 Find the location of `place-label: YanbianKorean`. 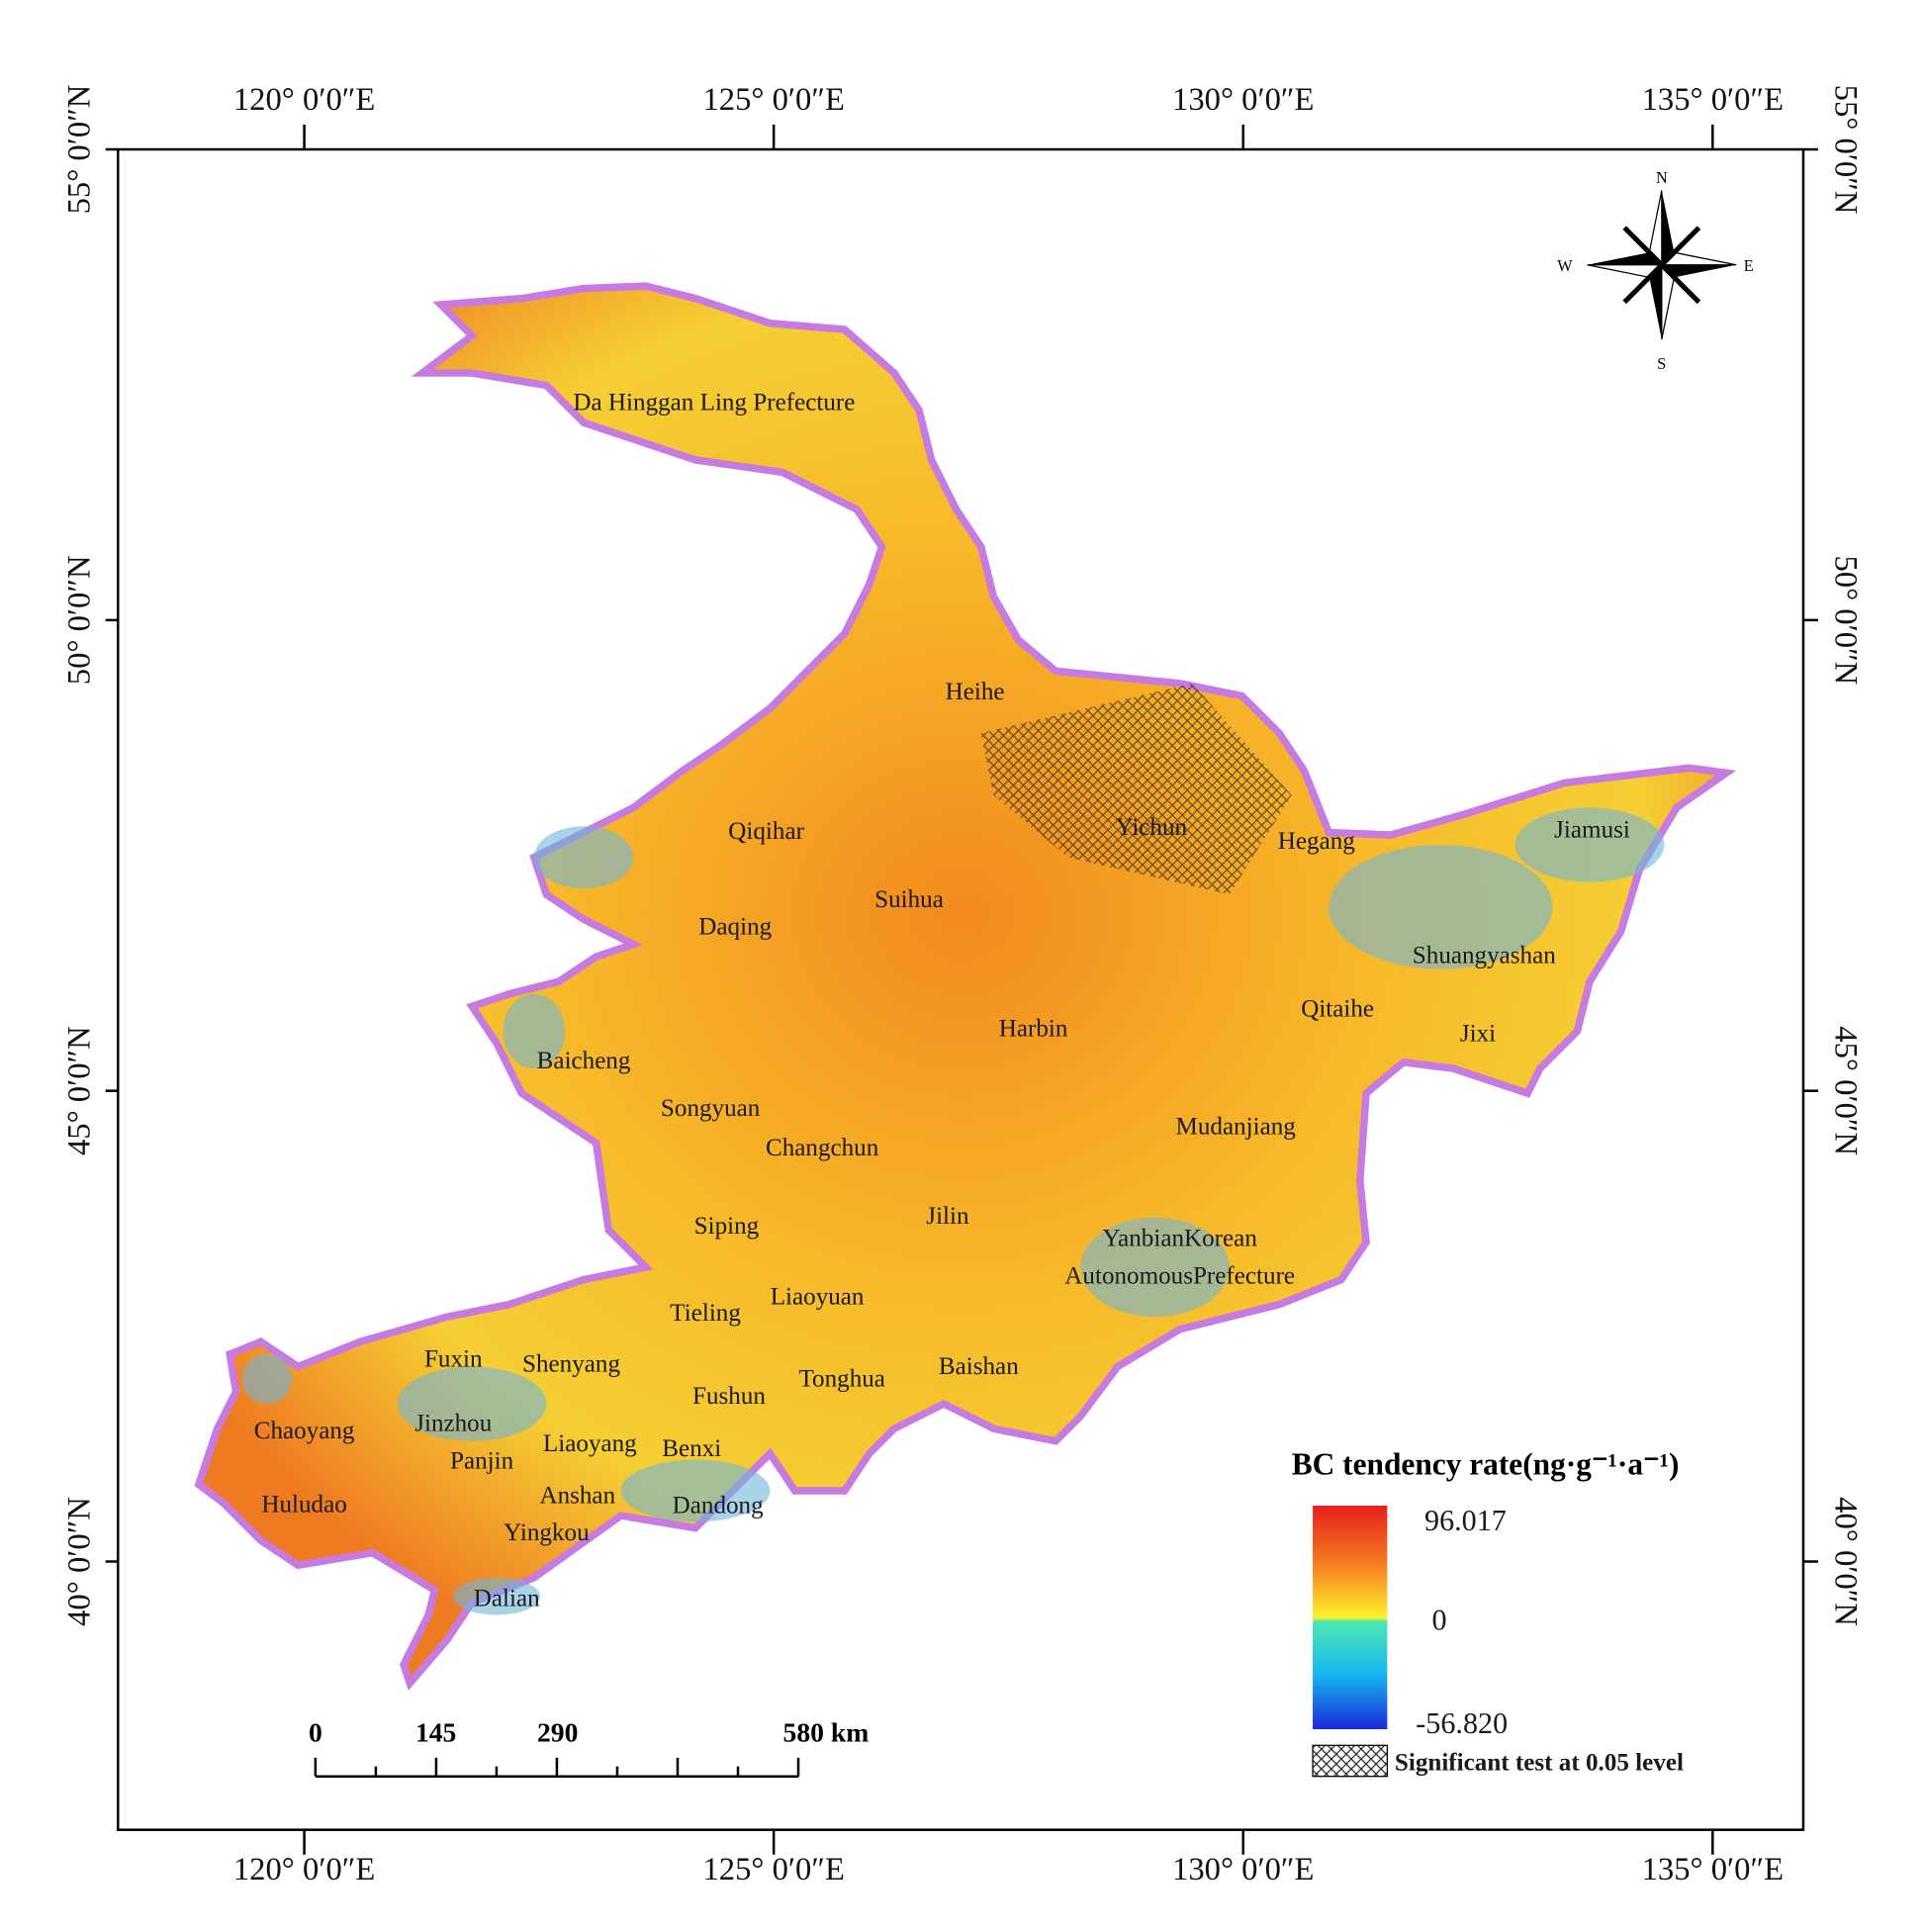

place-label: YanbianKorean is located at coordinates (1180, 1239).